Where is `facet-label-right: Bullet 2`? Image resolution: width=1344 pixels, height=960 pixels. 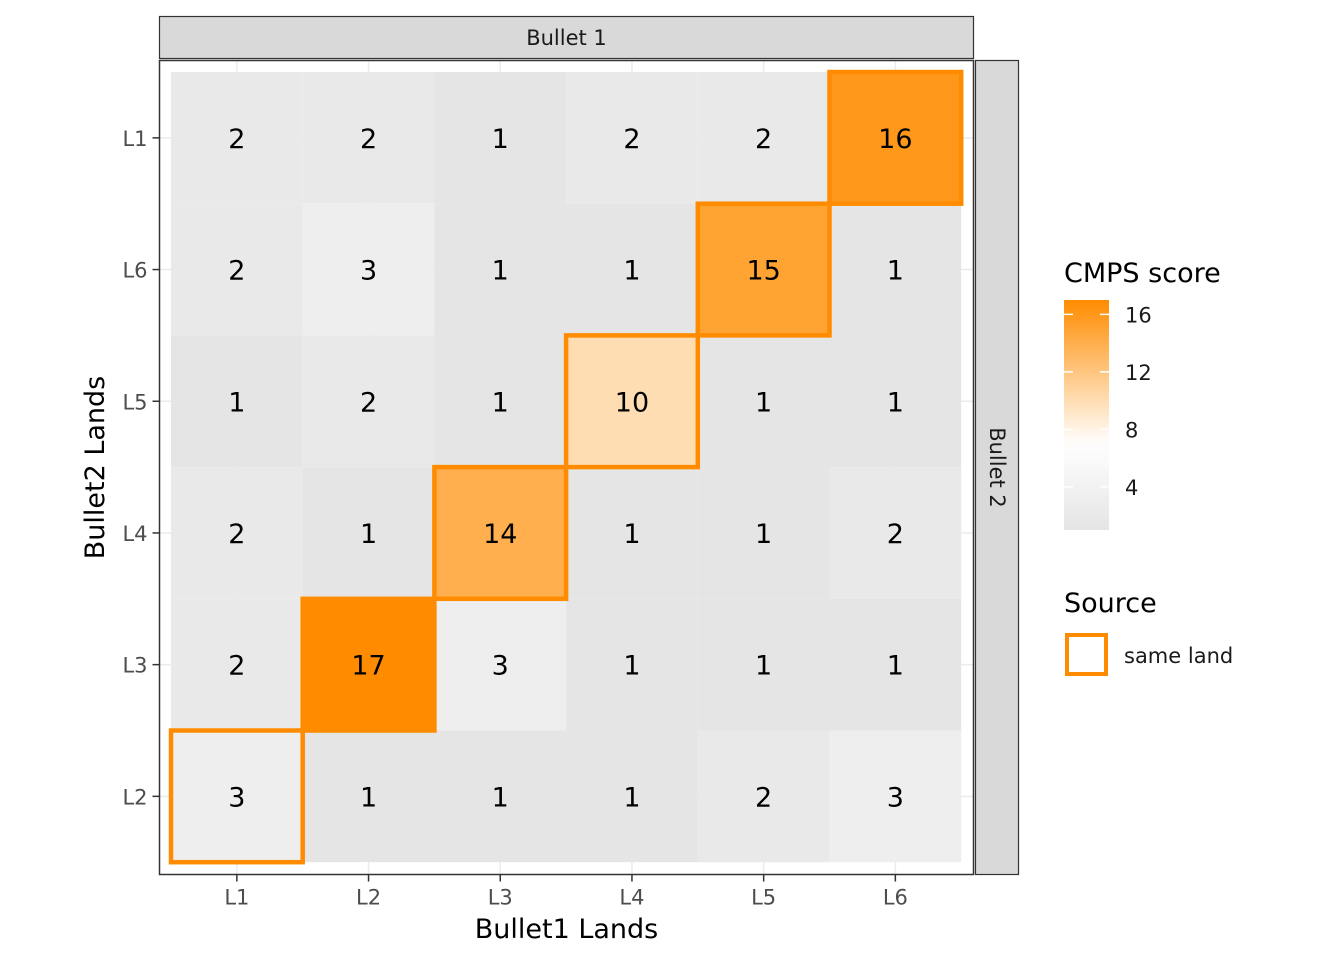
facet-label-right: Bullet 2 is located at coordinates (997, 467).